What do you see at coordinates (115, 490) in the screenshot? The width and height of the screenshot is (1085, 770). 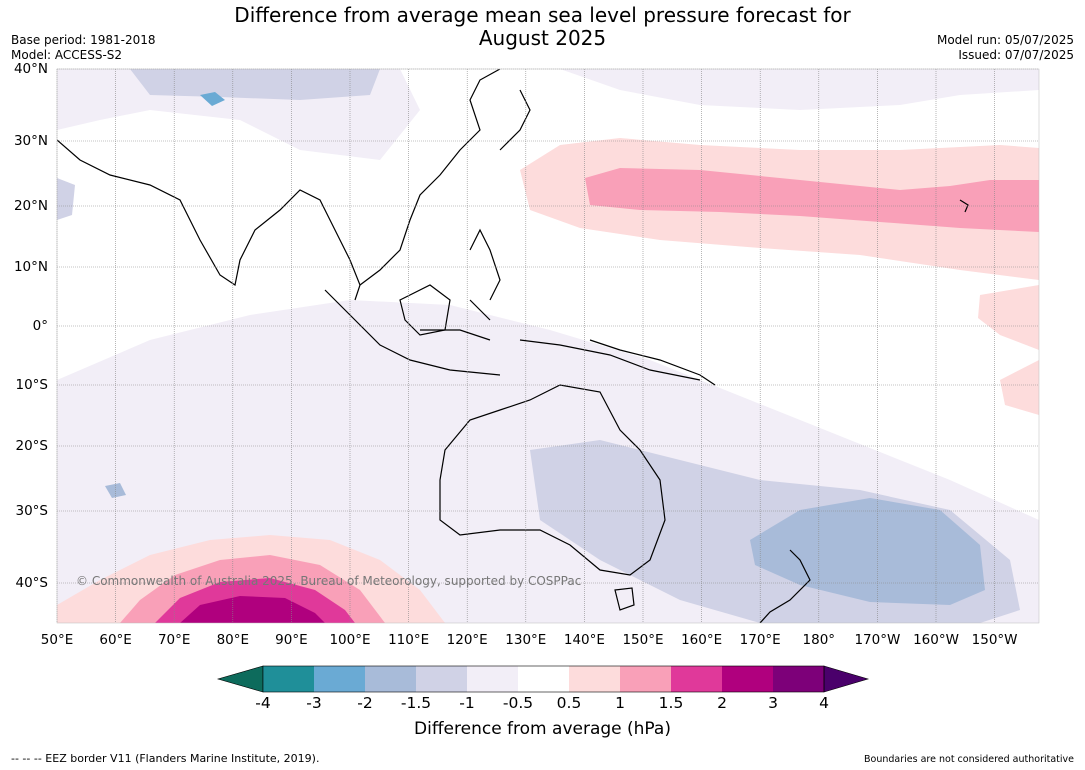 I see `anomaly-region-bluegrey-small` at bounding box center [115, 490].